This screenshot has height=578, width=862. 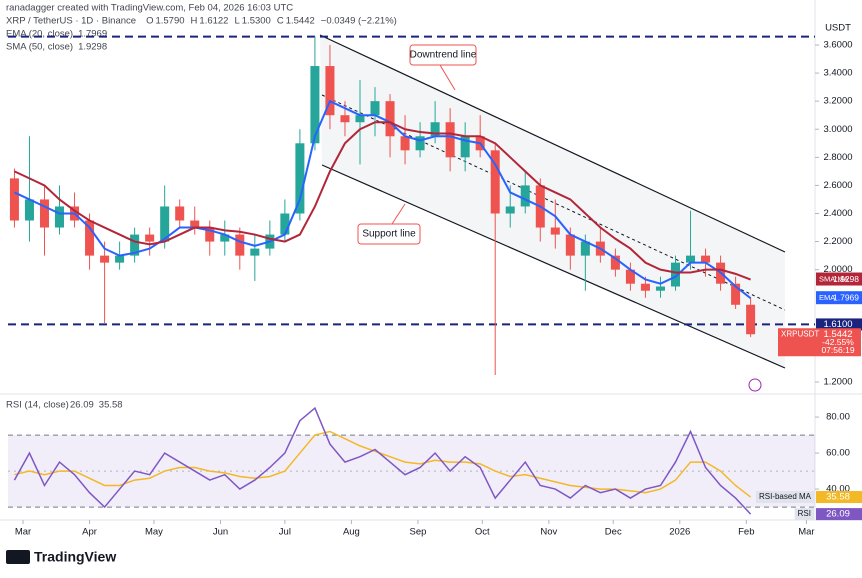 What do you see at coordinates (827, 297) in the screenshot?
I see `indicator-name: EMA` at bounding box center [827, 297].